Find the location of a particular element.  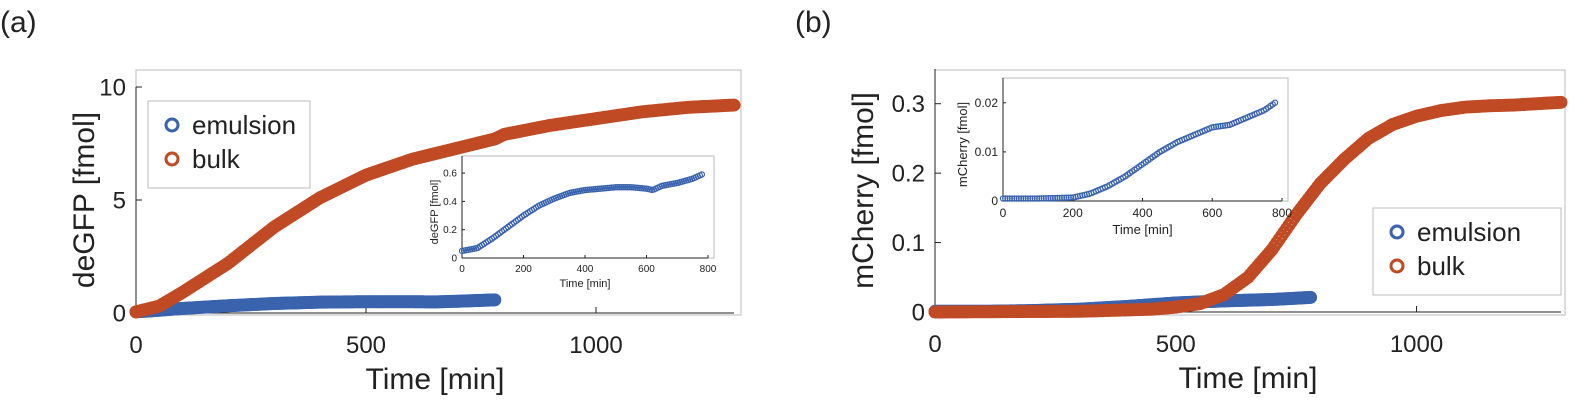

y-tick-label: 0.01 is located at coordinates (987, 152).